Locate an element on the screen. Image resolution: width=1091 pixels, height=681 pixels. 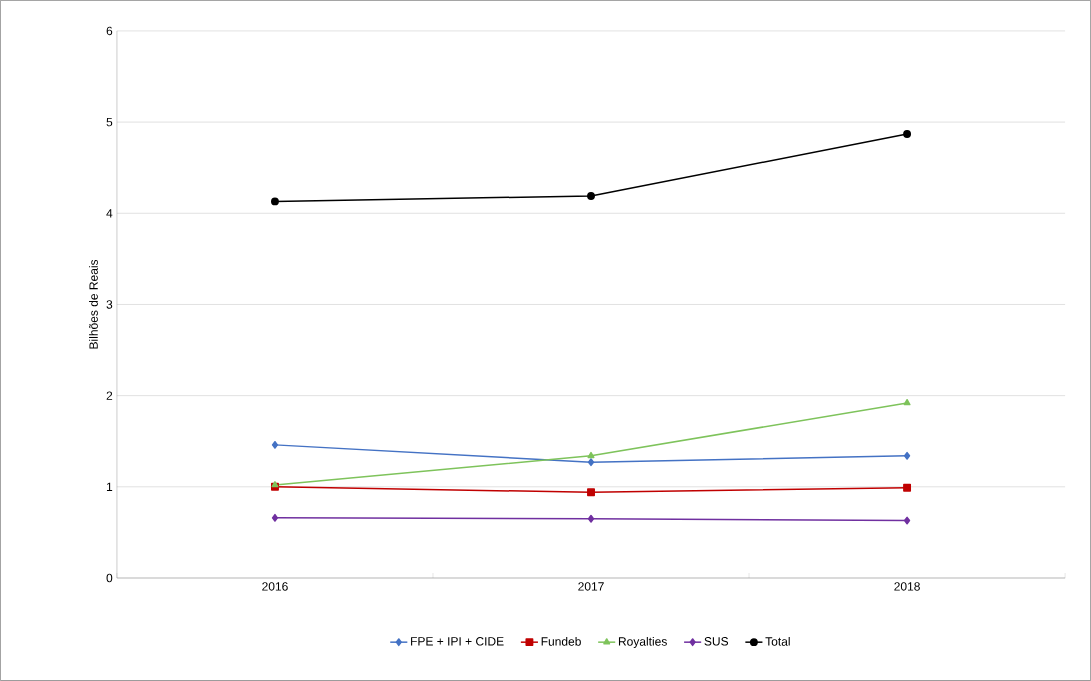
y-axis-title: Bilhões de Reais is located at coordinates (93, 304).